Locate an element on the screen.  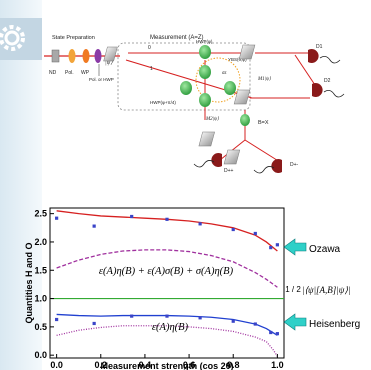
label-heisenberg: Heisenberg is located at coordinates (334, 324).